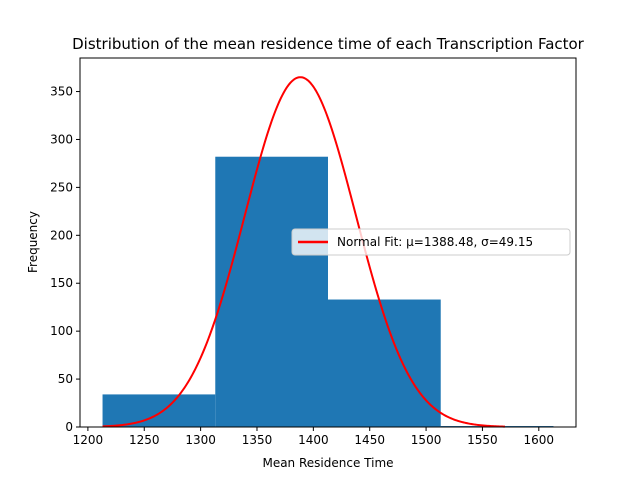  I want to click on y-tick-label: 250, so click(61, 187).